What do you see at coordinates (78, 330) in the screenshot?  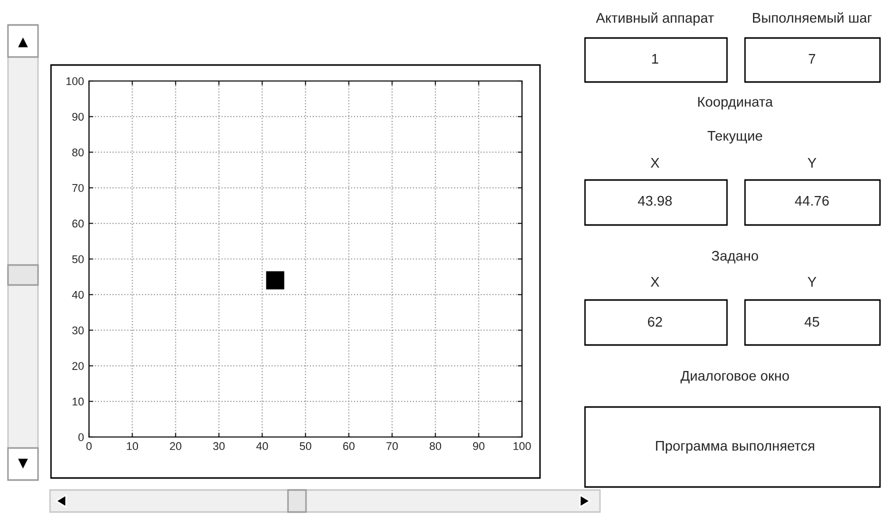 I see `y-tick-label: 30` at bounding box center [78, 330].